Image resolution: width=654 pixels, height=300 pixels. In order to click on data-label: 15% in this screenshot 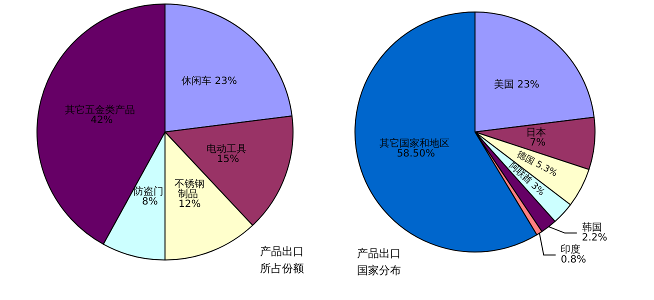, I will do `click(228, 160)`.